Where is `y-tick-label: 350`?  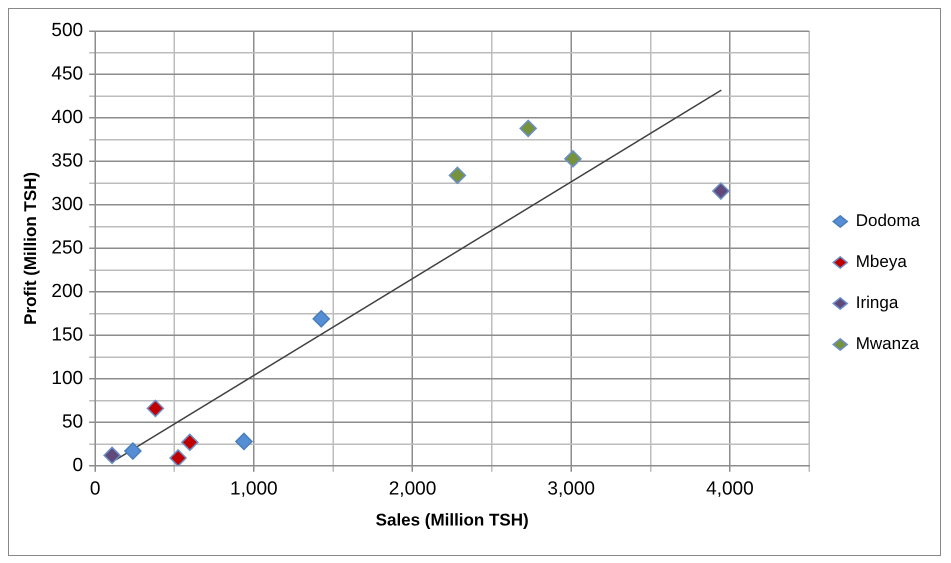 y-tick-label: 350 is located at coordinates (67, 161).